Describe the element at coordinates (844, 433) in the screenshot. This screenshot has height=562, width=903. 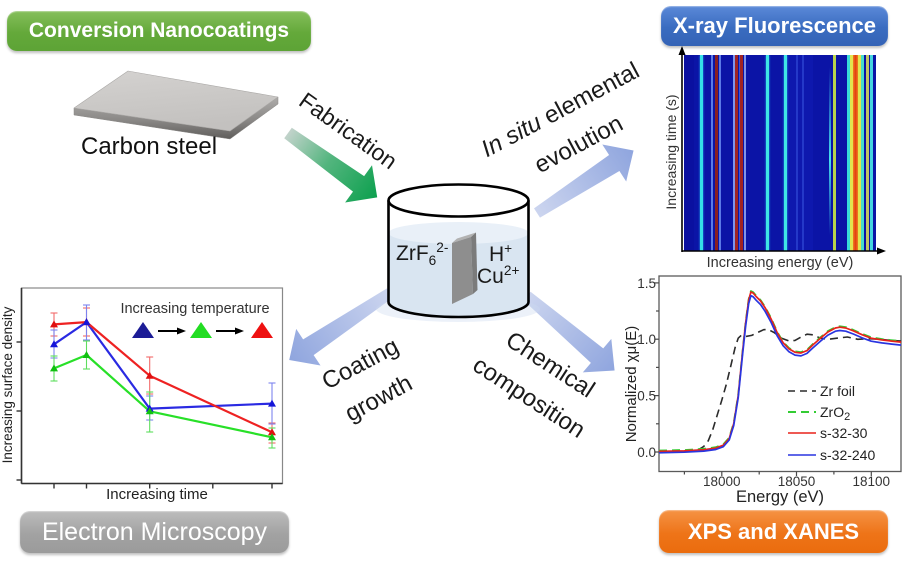
I see `svg-text: s-32-30` at that location.